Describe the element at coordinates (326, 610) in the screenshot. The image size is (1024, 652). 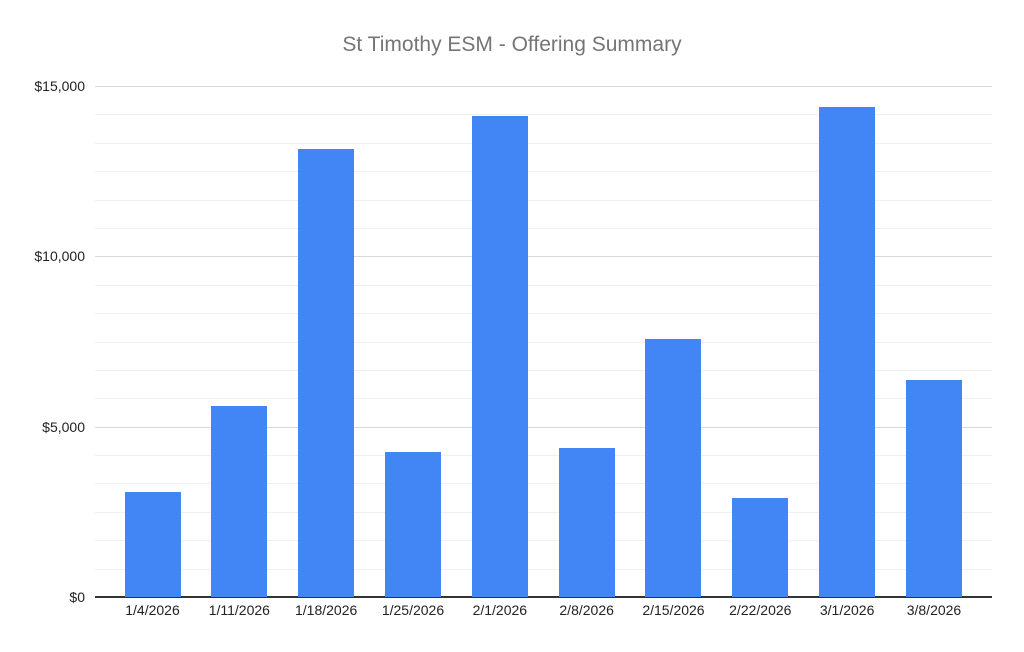
I see `x-axis-tick-label: 1/18/2026` at that location.